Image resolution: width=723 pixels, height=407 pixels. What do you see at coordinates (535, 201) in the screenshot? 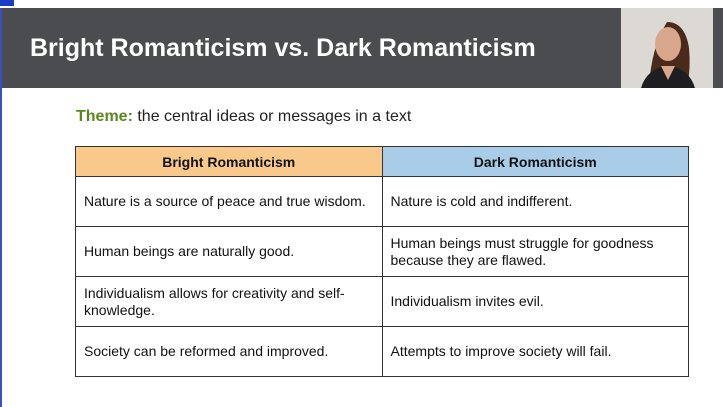
I see `table-cell: Nature is cold and indifferent.` at bounding box center [535, 201].